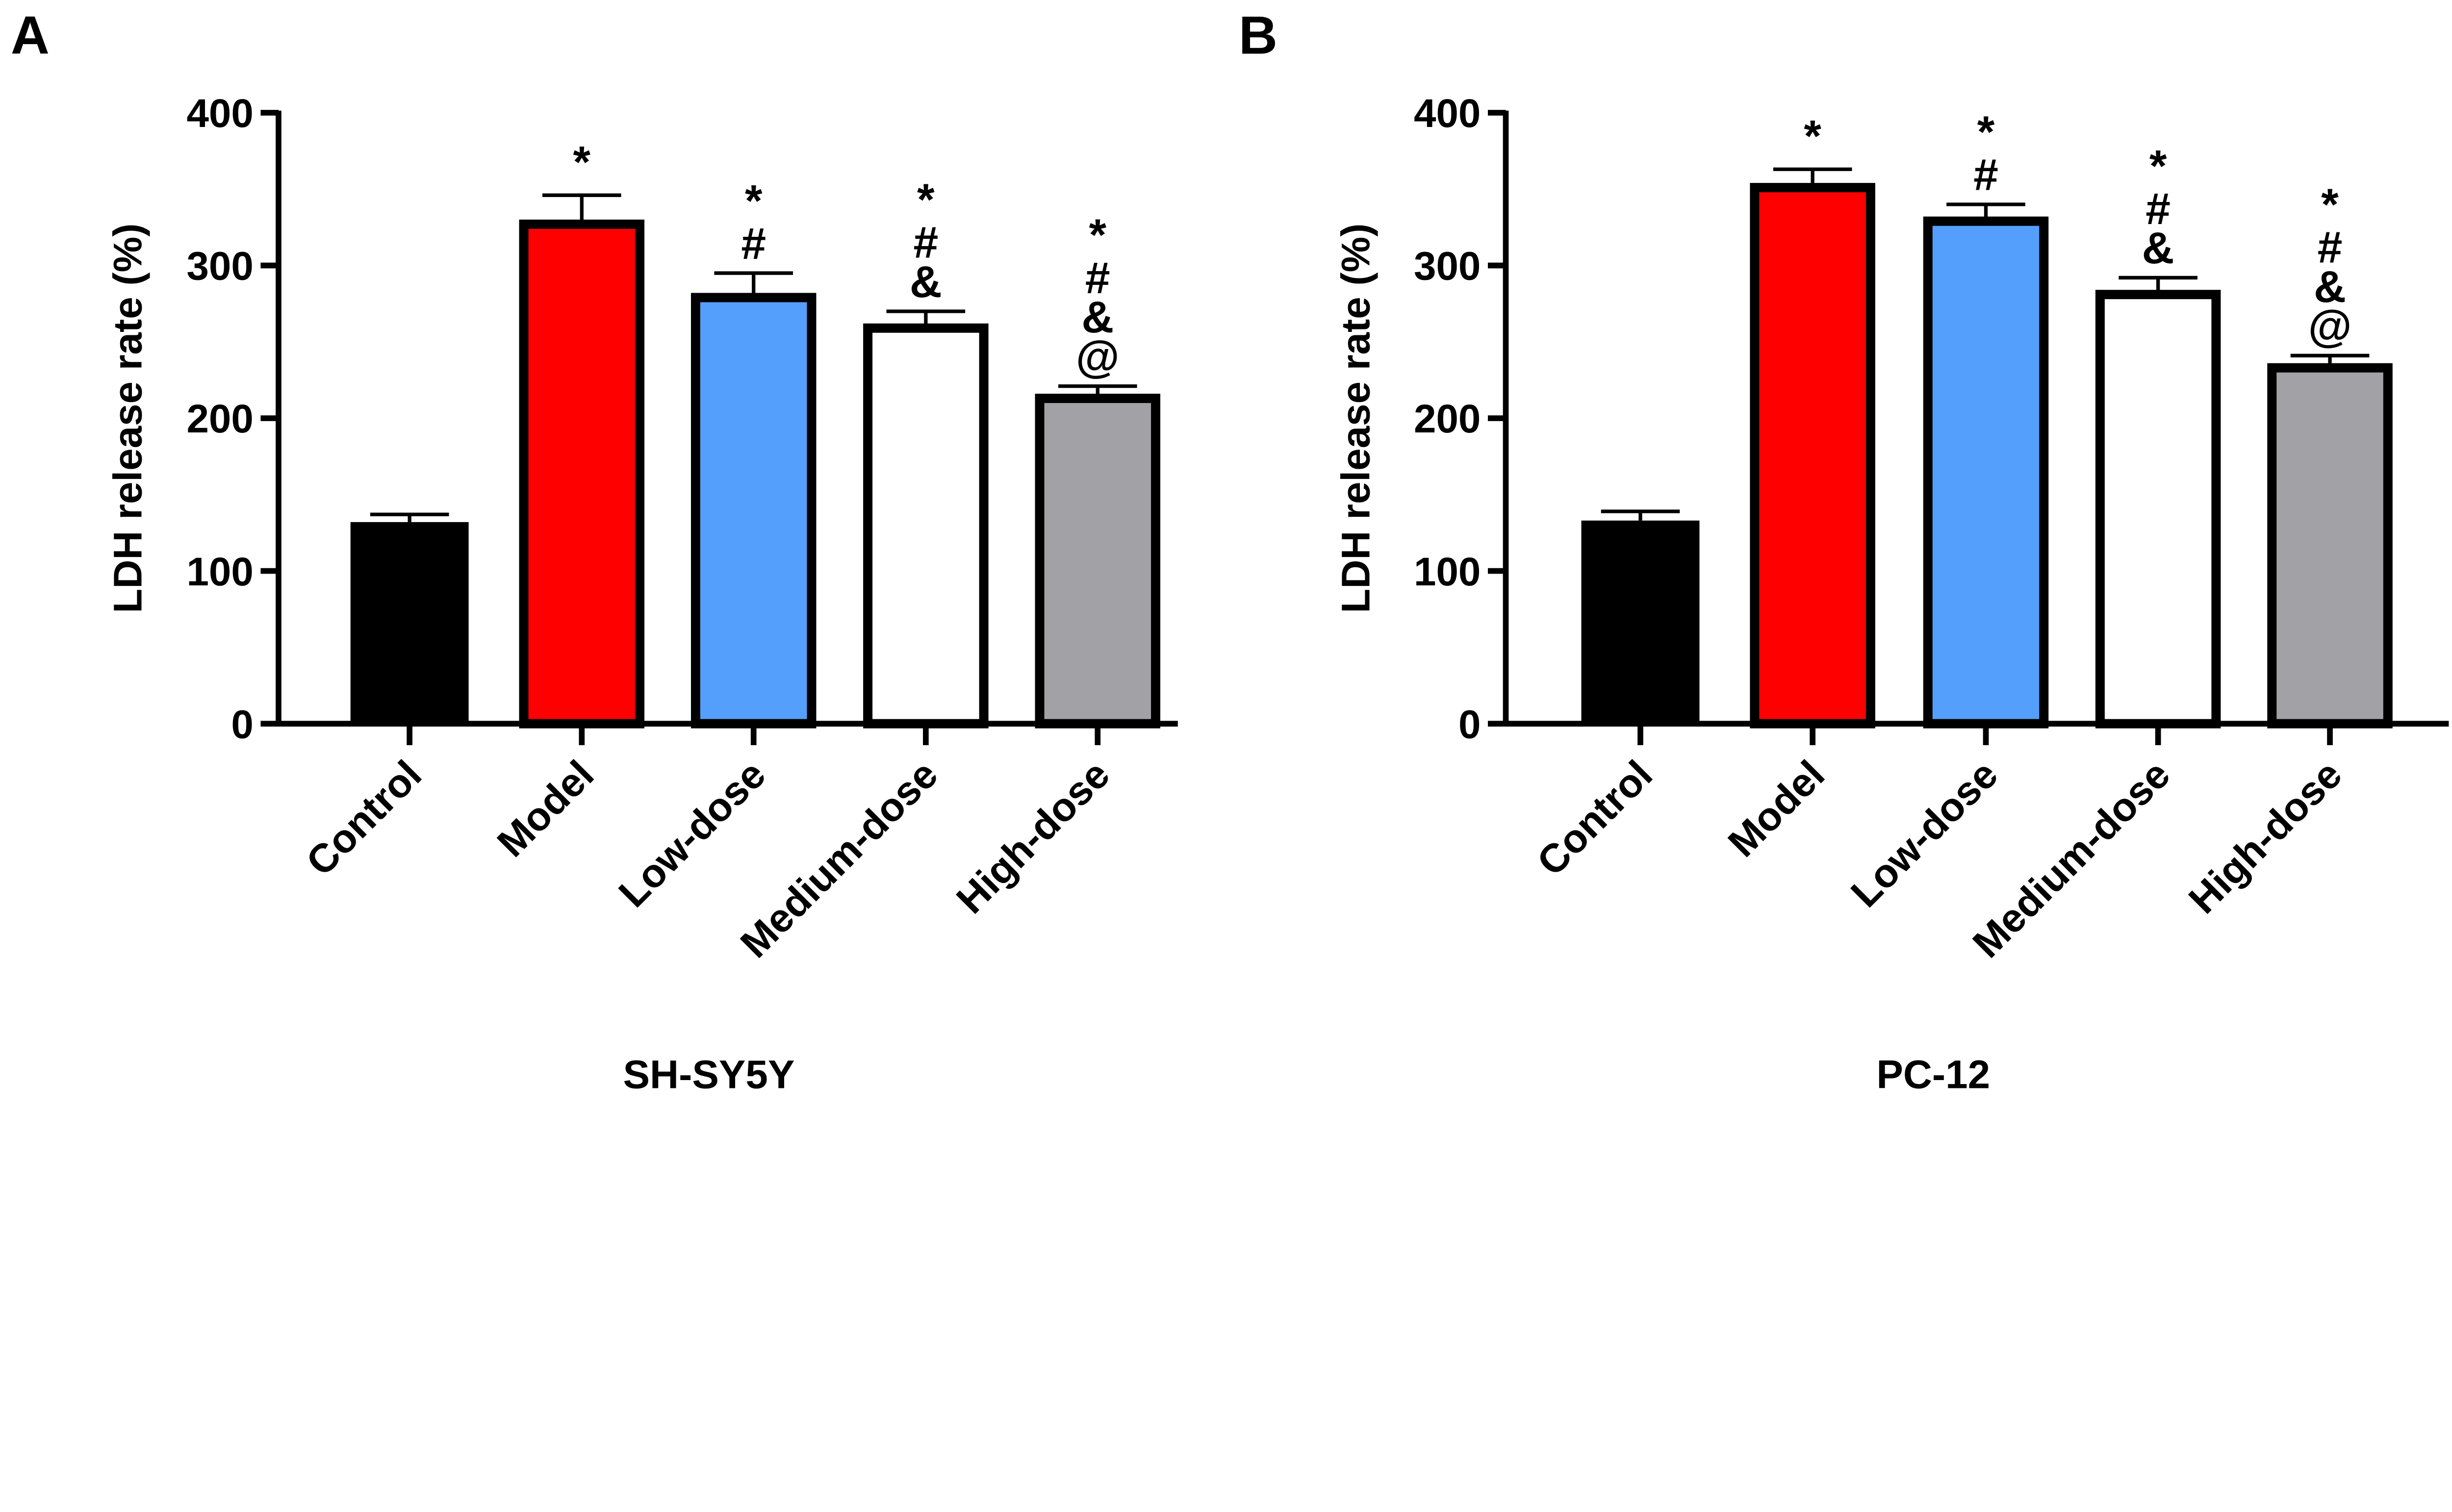  I want to click on panel-letter: A, so click(30, 36).